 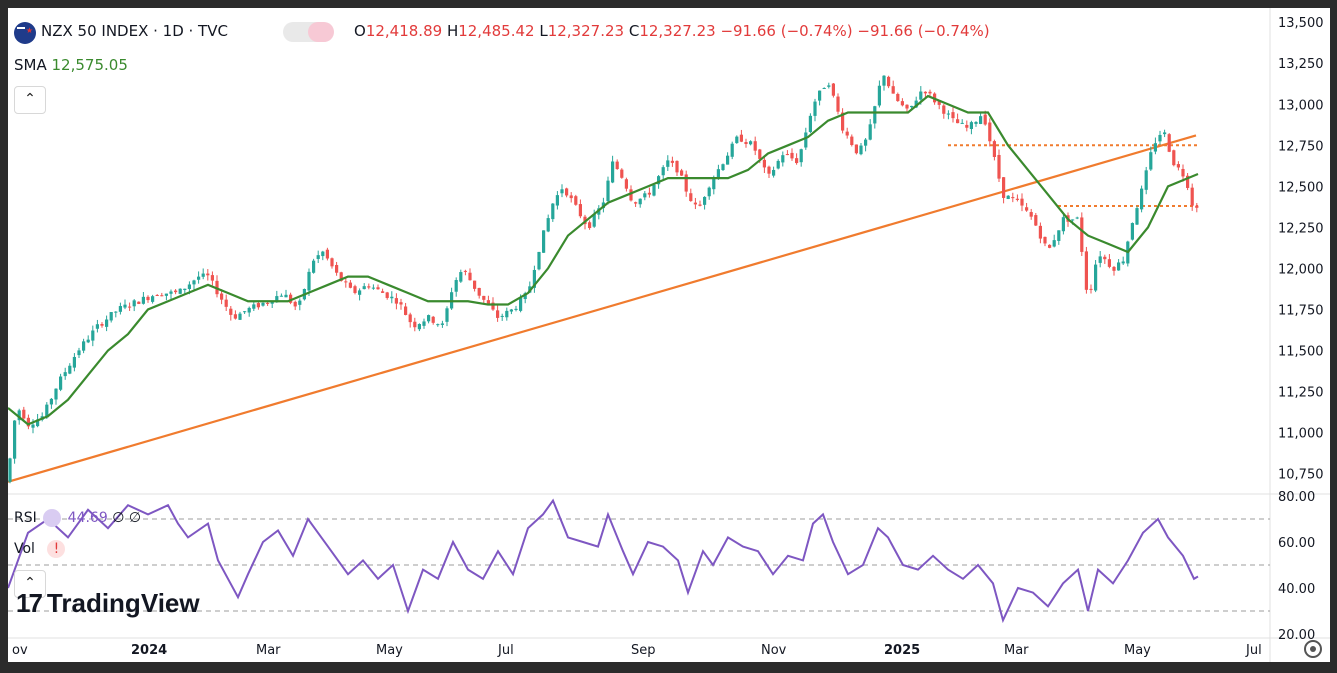 I want to click on sma-label: SMA, so click(x=30, y=65).